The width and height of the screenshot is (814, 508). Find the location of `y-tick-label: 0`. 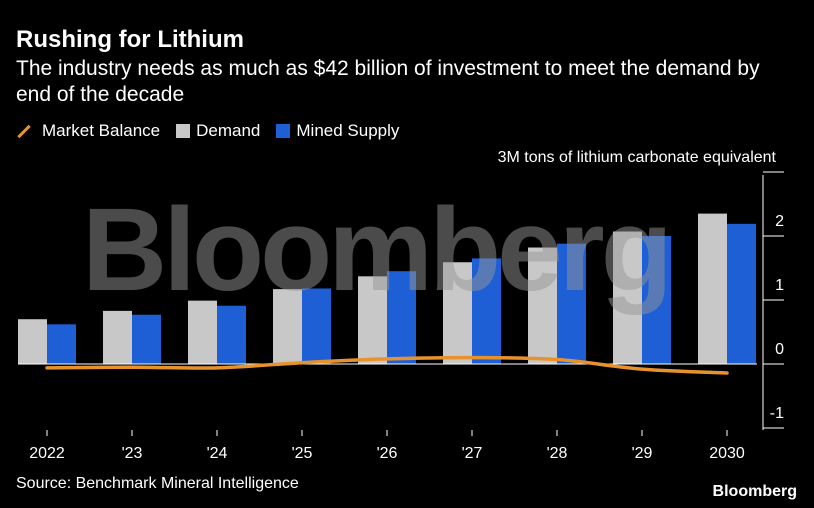

y-tick-label: 0 is located at coordinates (779, 349).